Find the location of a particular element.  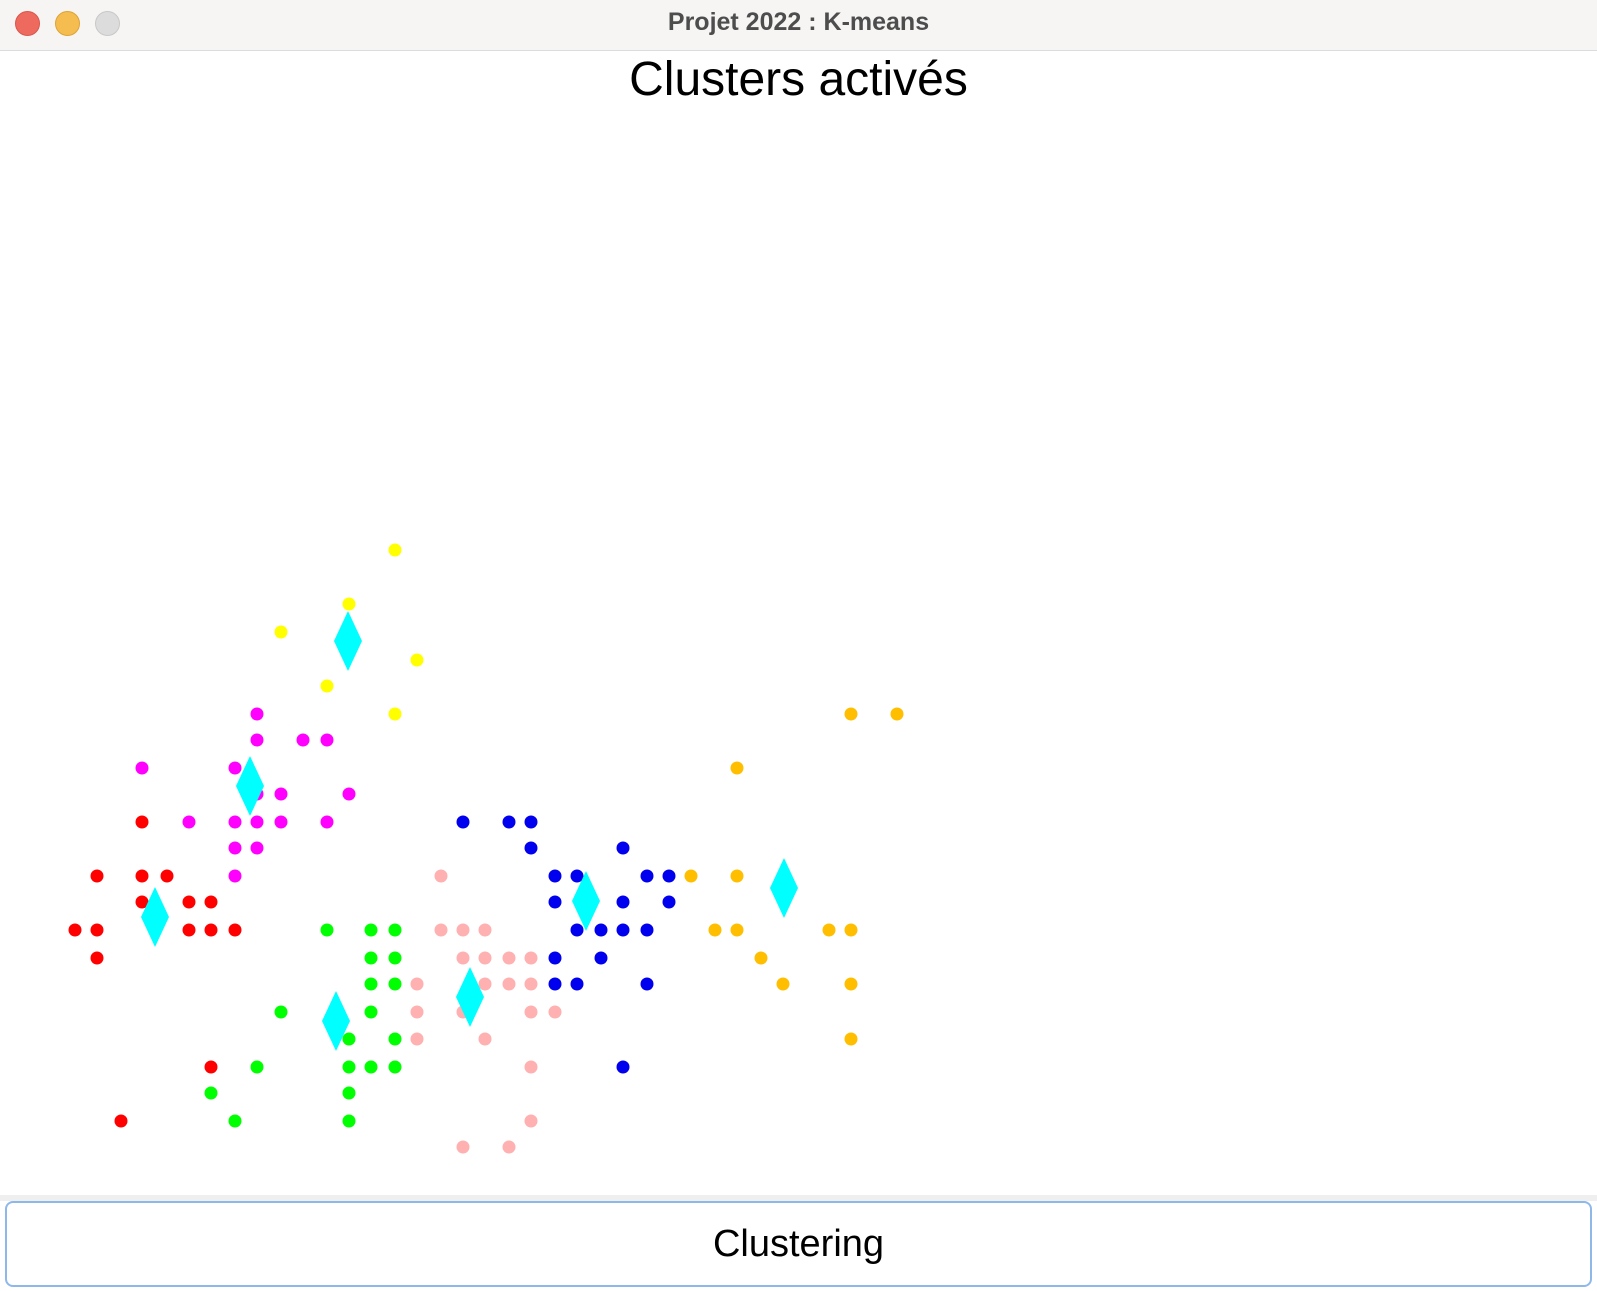

centroid-yellow is located at coordinates (348, 641).